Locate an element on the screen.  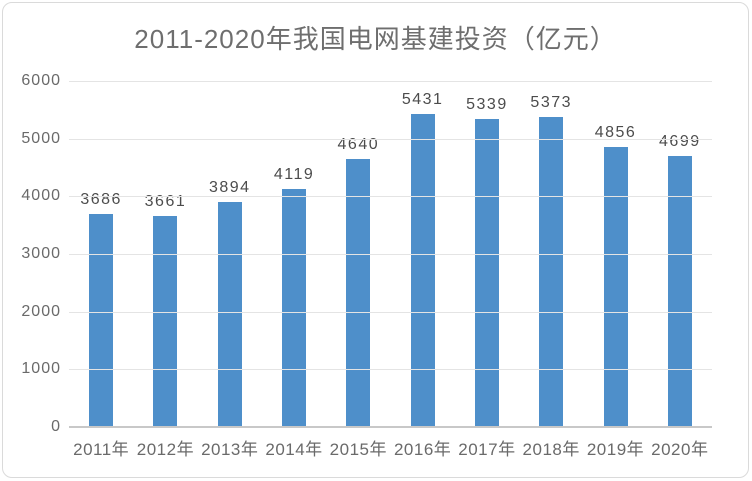
bar-slot: 4699 2020年 is located at coordinates (680, 270).